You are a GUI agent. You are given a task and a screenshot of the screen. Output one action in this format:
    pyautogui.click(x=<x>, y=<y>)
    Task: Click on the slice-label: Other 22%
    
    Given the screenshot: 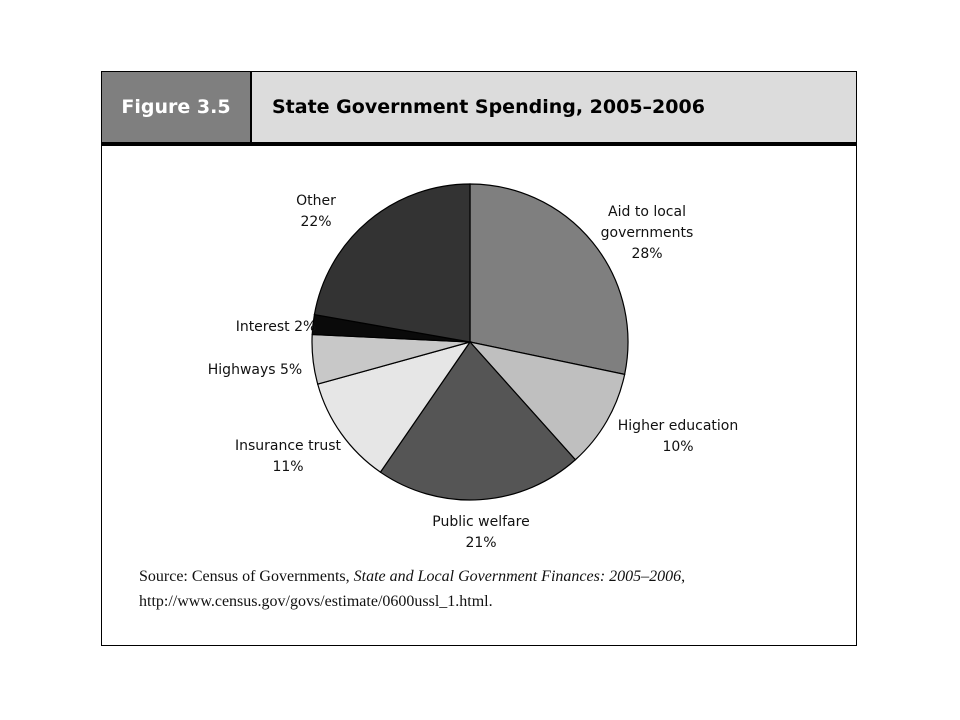 What is the action you would take?
    pyautogui.click(x=316, y=211)
    